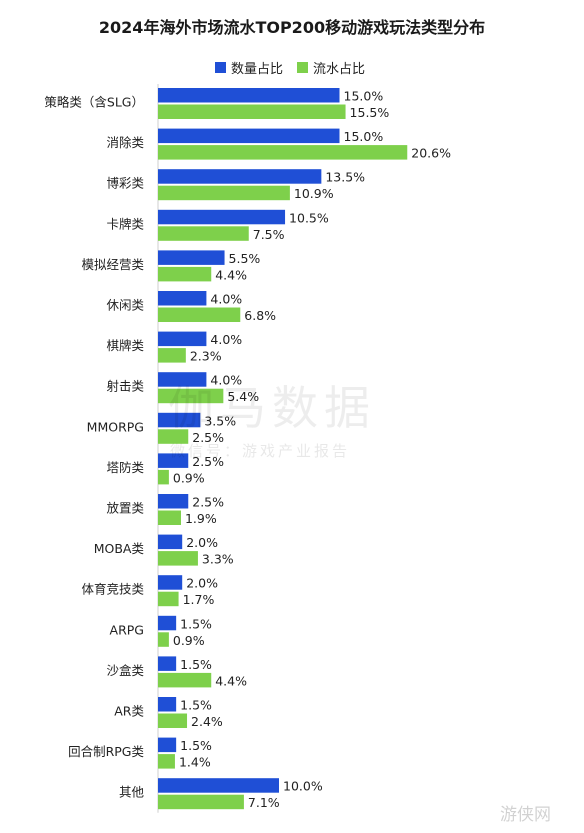 This screenshot has height=833, width=584. What do you see at coordinates (199, 599) in the screenshot?
I see `value-label-revenue: 1.7%` at bounding box center [199, 599].